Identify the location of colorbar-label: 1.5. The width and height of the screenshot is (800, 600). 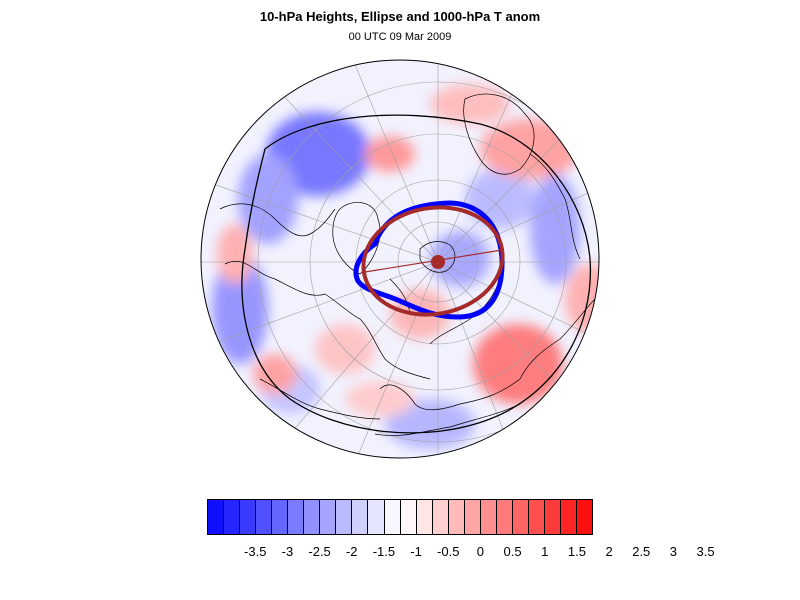
(576, 551).